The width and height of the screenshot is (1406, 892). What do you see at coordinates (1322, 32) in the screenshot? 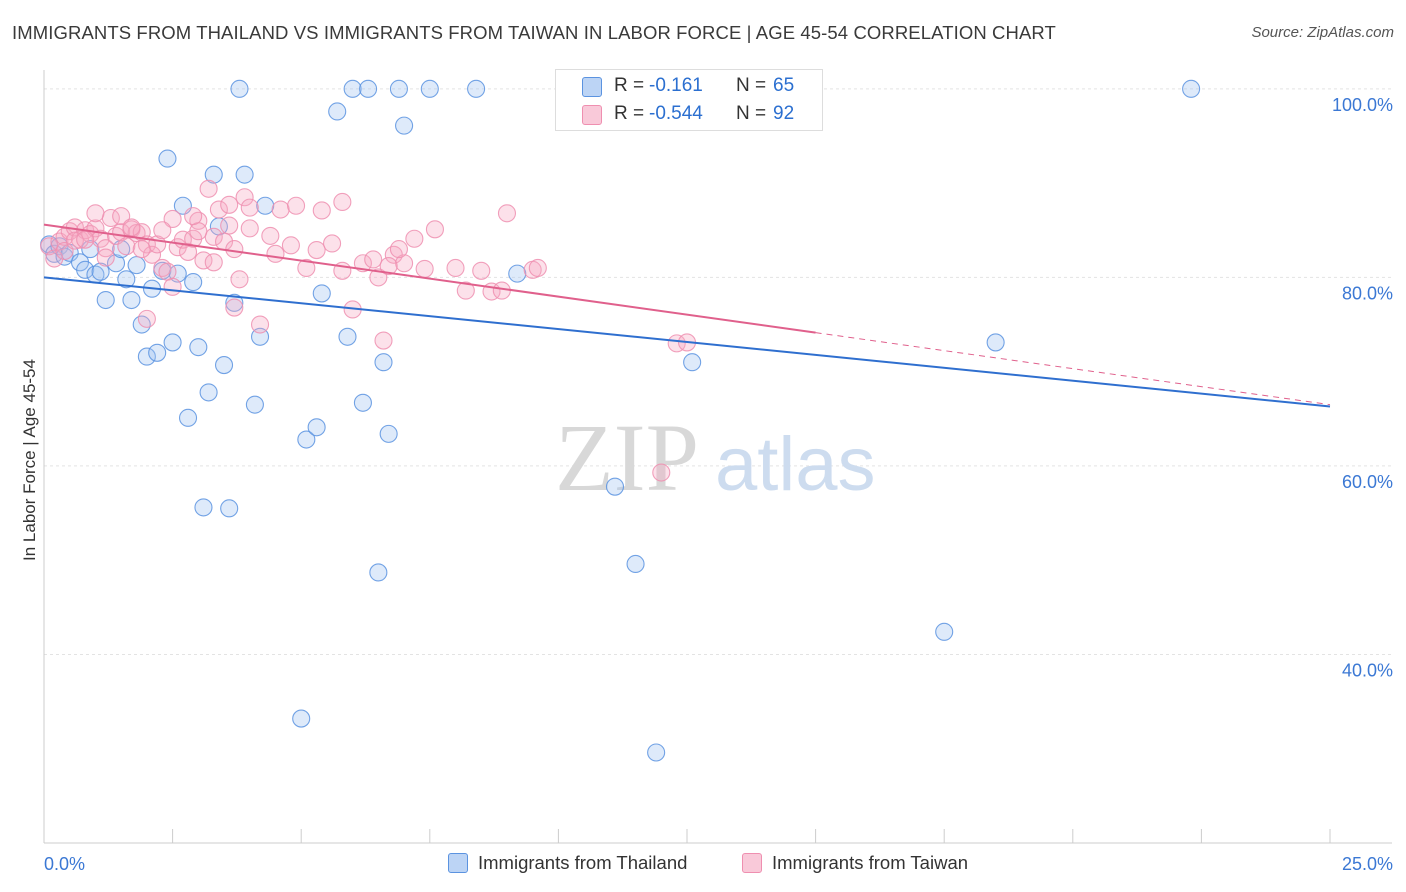
I see `source-credit: Source: ZipAtlas.com` at bounding box center [1322, 32].